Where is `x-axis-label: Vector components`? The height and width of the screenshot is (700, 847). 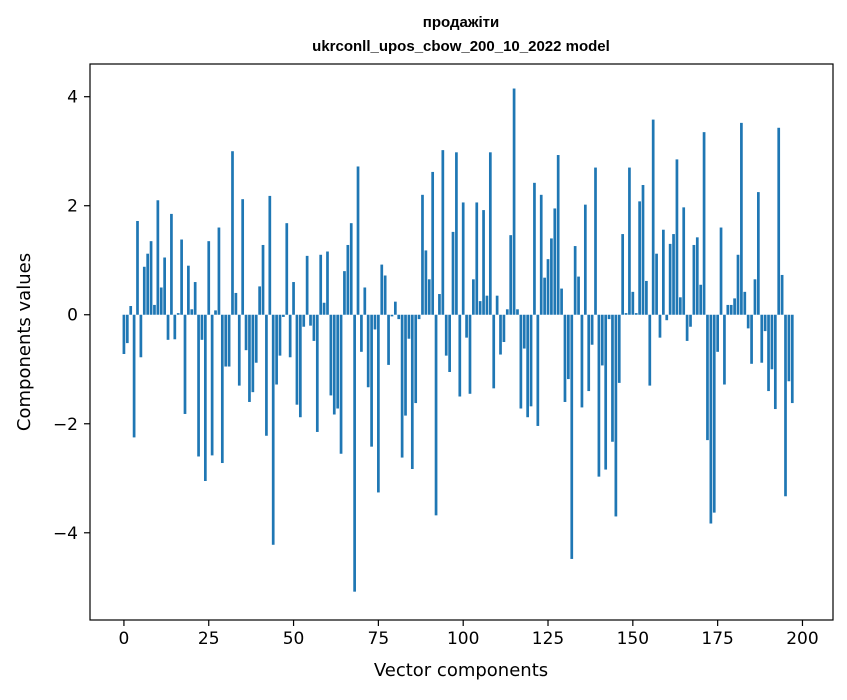 x-axis-label: Vector components is located at coordinates (461, 670).